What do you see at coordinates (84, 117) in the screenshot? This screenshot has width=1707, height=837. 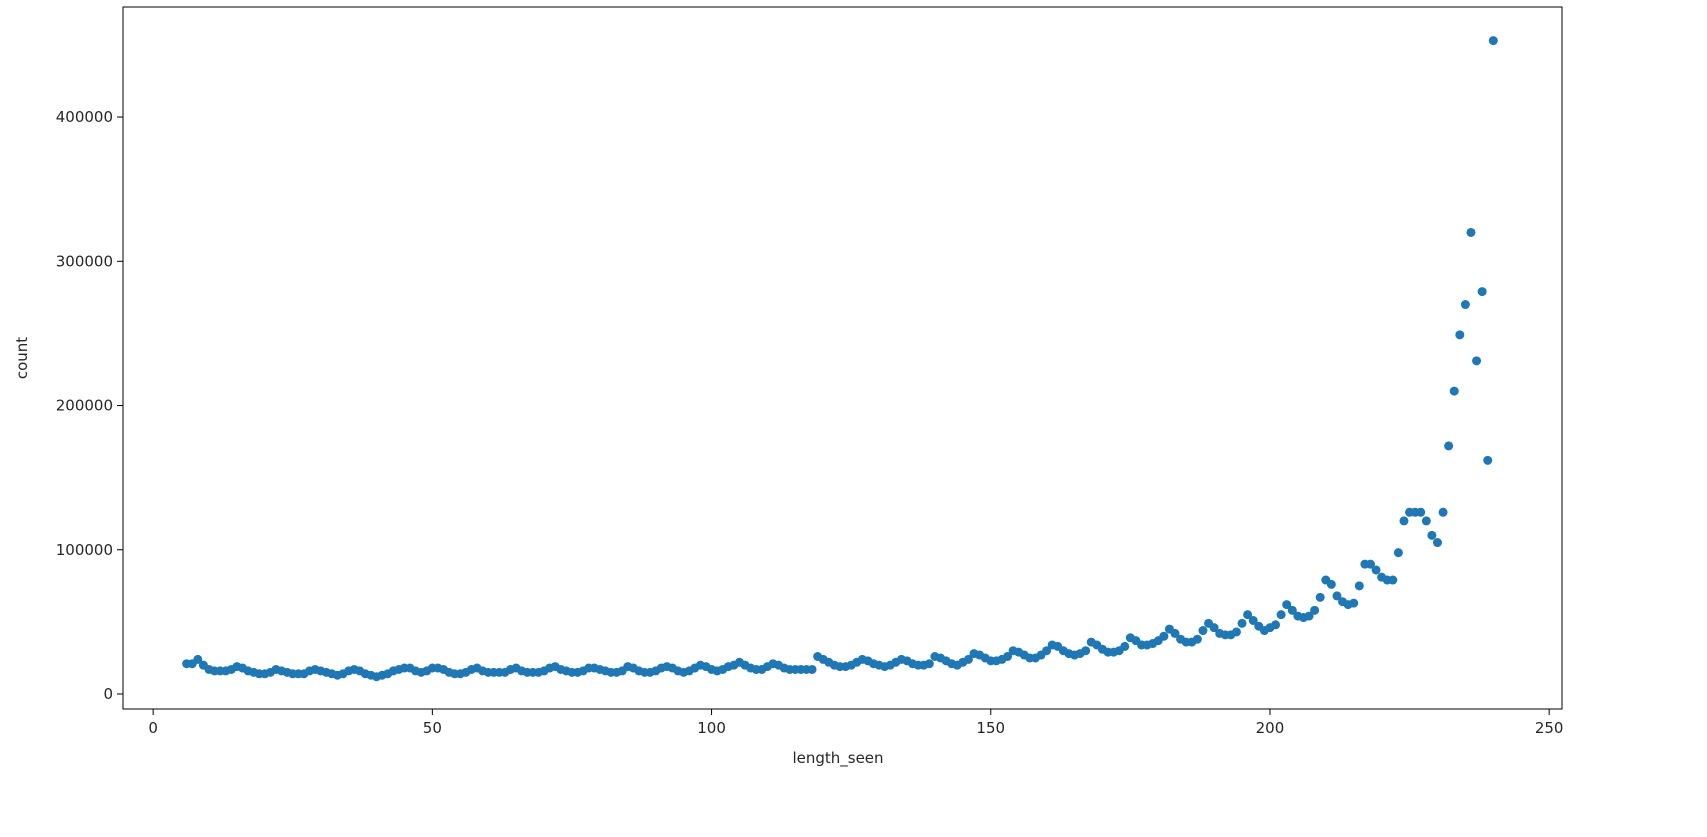 I see `y-tick-label: 400000` at bounding box center [84, 117].